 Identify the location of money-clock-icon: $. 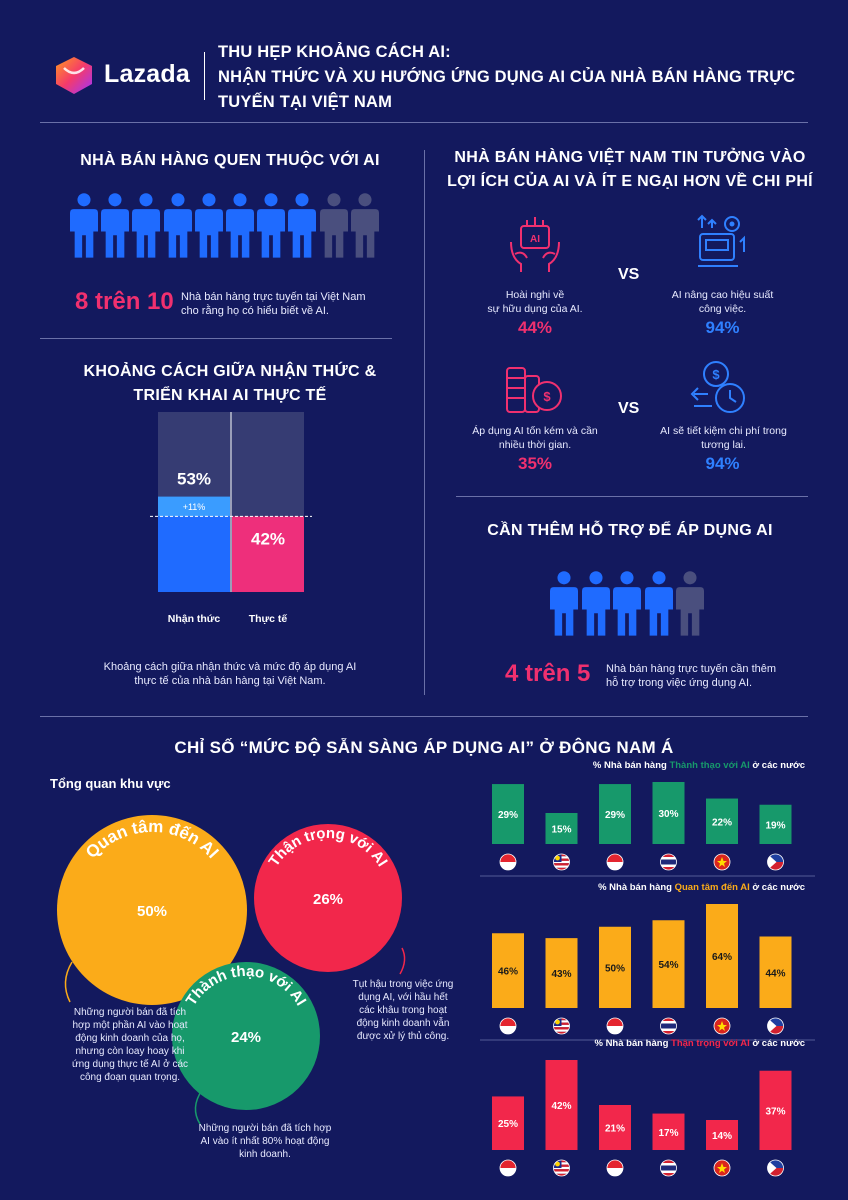
(717, 387).